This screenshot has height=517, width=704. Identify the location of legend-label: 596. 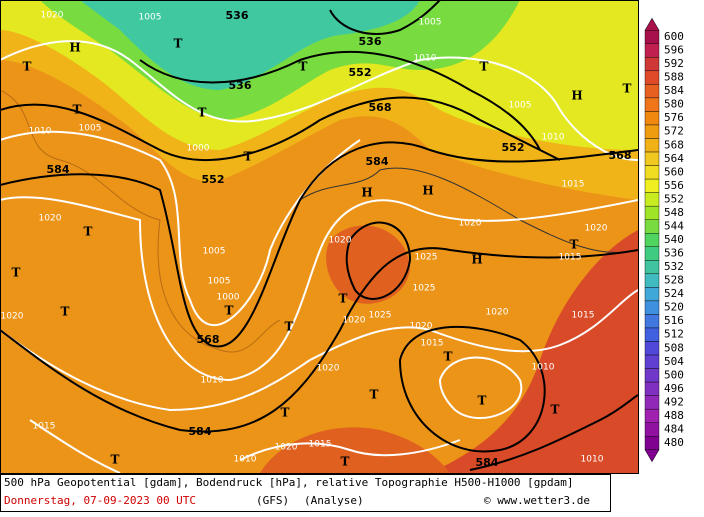
(674, 50).